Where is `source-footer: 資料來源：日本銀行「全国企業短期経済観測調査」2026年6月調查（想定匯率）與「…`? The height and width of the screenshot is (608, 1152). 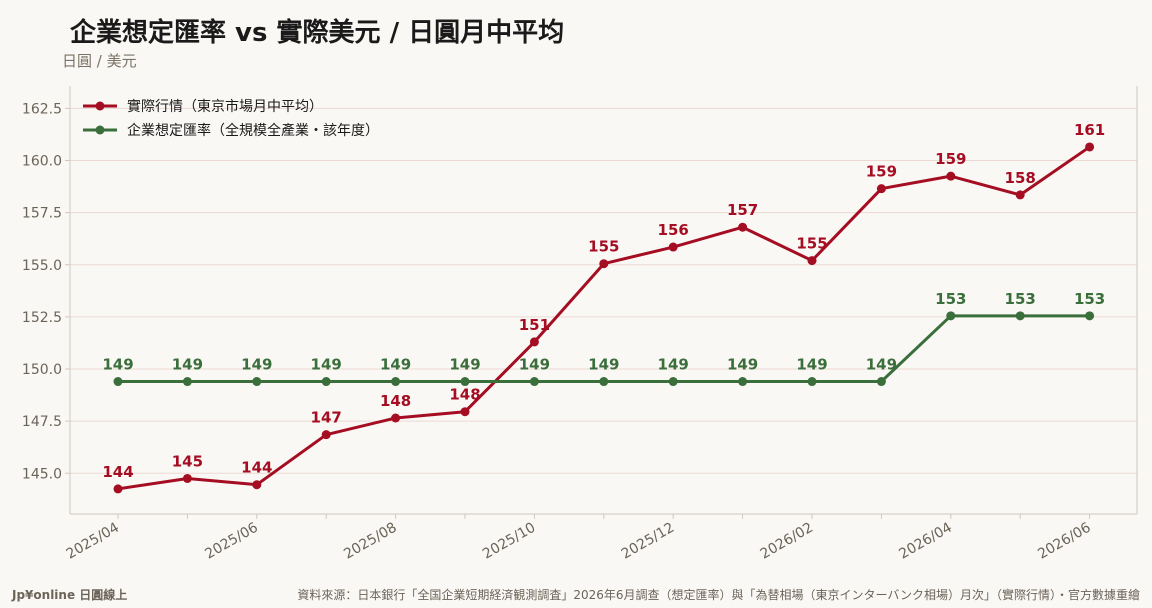 source-footer: 資料來源：日本銀行「全国企業短期経済観測調査」2026年6月調查（想定匯率）與「… is located at coordinates (718, 595).